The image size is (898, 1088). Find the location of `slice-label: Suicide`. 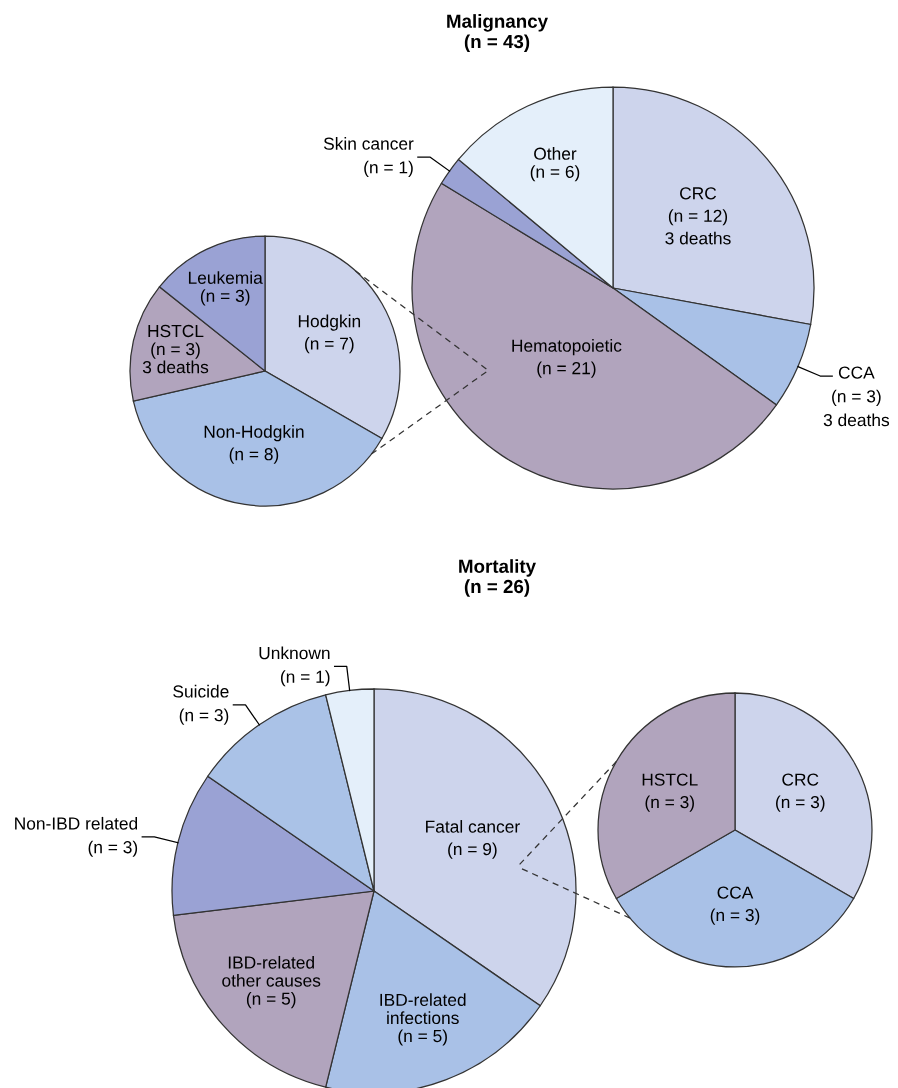

slice-label: Suicide is located at coordinates (201, 691).